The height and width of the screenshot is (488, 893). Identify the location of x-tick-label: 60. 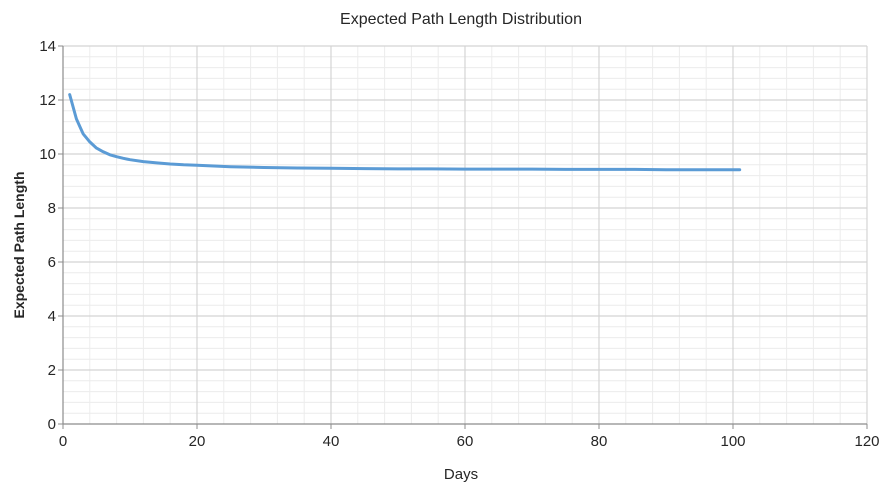
(465, 441).